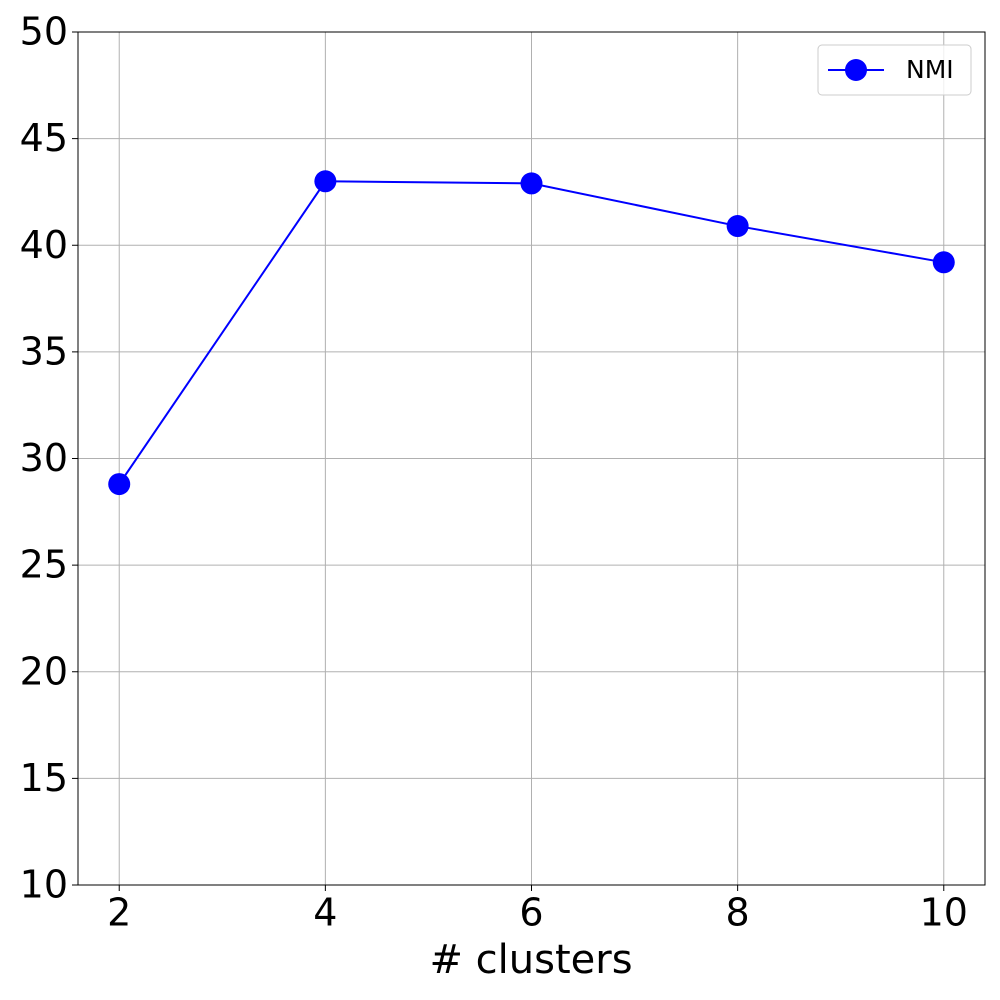  I want to click on y-tick-label: 45, so click(44, 138).